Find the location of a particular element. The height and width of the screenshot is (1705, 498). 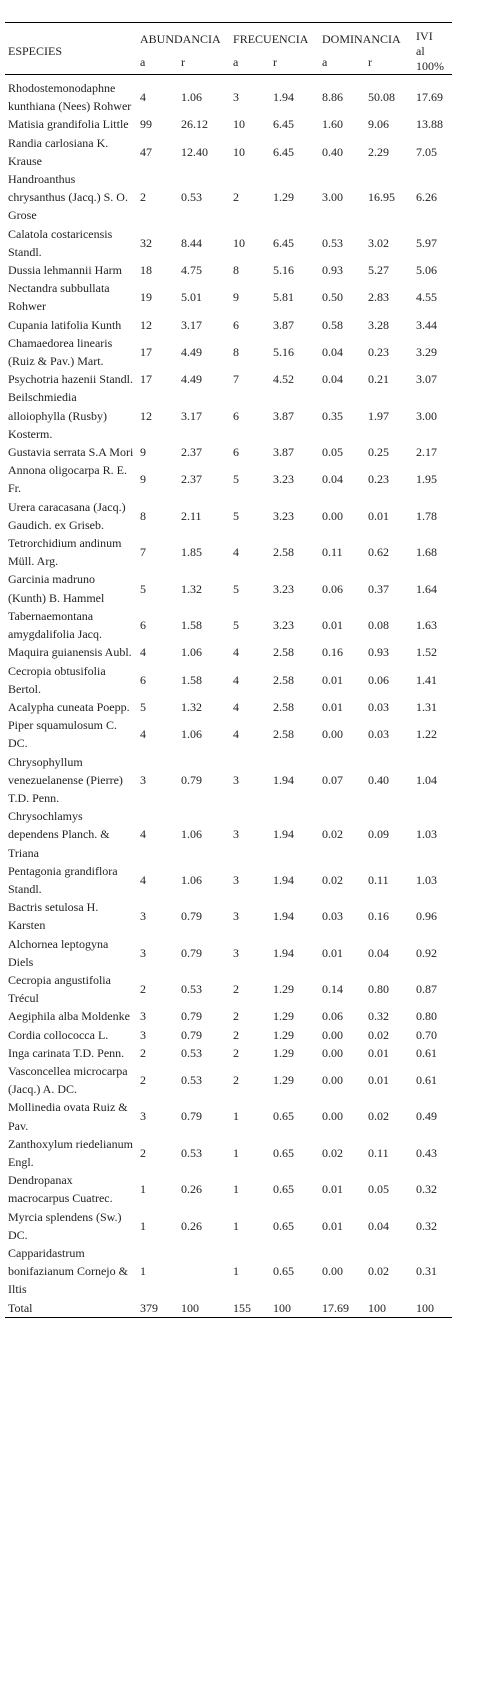

species-cell: Cupania latifolia Kunth is located at coordinates (65, 324).